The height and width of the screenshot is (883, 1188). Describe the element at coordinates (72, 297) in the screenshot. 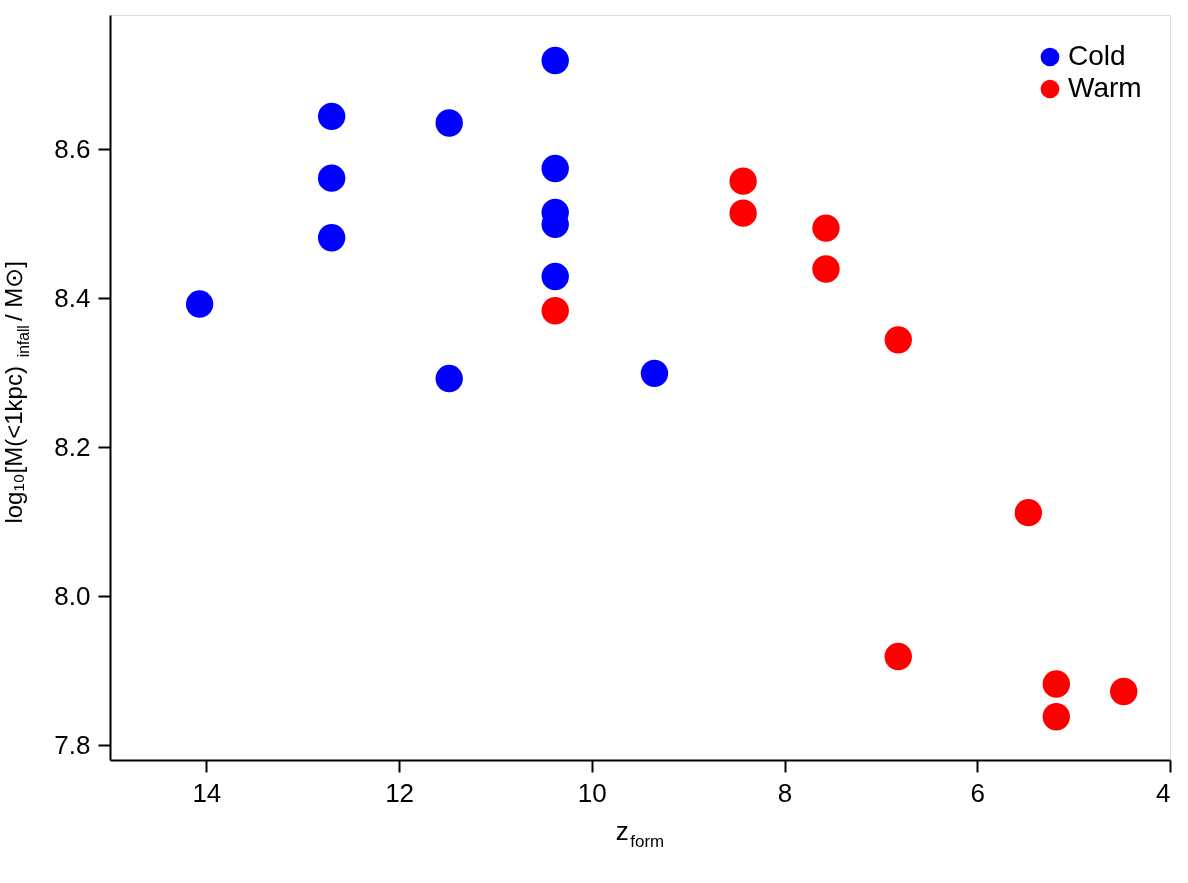

I see `y-tick-label: 8.4` at that location.